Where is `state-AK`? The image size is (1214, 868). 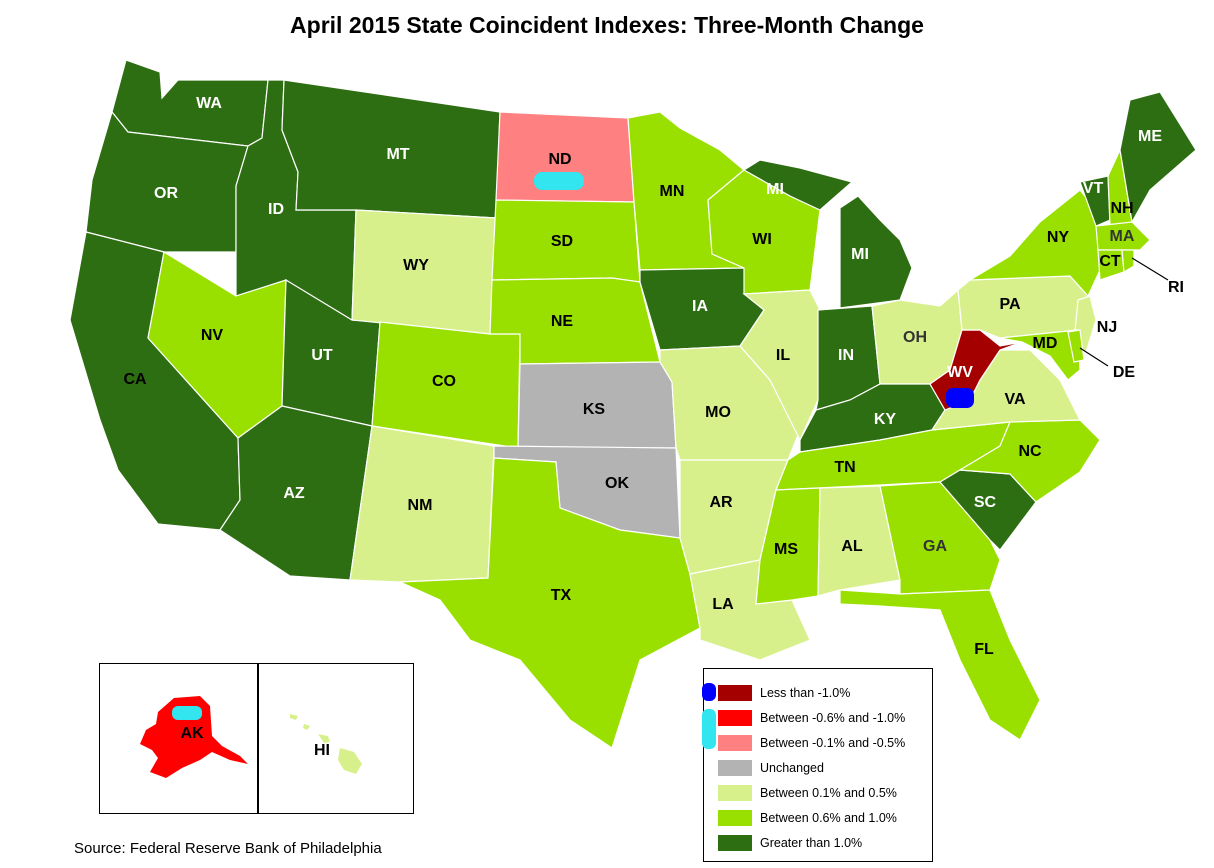
state-AK is located at coordinates (194, 737).